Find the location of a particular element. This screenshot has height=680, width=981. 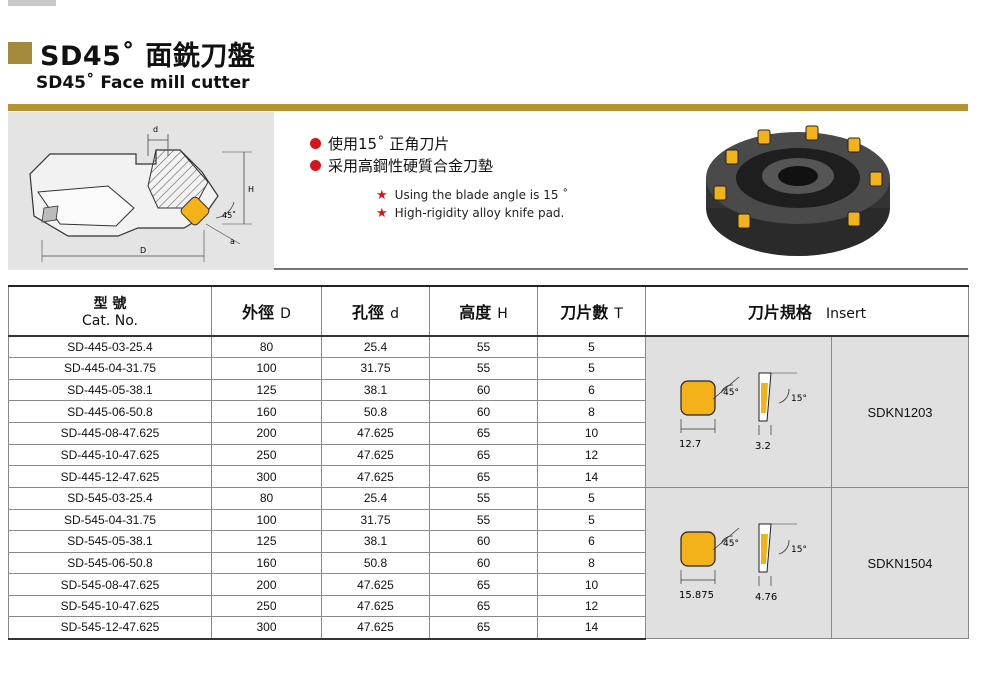

insert-code-cell: SDKN1504 is located at coordinates (900, 563).